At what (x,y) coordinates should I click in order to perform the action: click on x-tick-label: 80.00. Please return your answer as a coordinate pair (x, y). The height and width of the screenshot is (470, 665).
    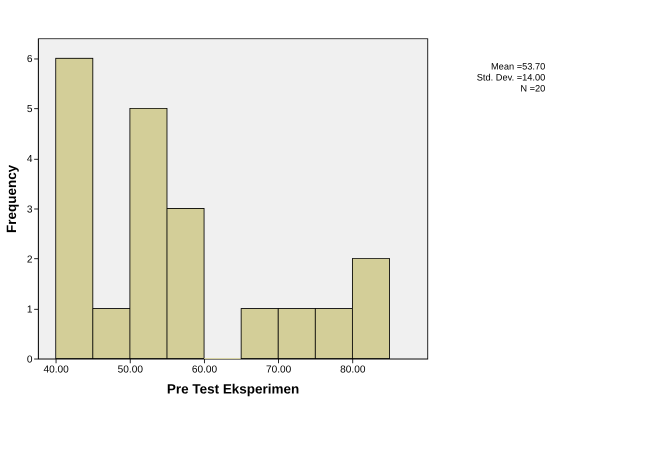
    Looking at the image, I should click on (353, 370).